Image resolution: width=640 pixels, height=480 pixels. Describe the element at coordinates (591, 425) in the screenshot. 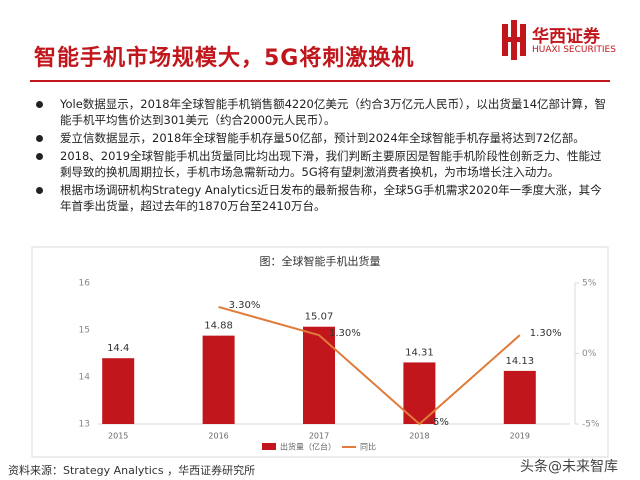

I see `y2-tick-label: -5%` at that location.